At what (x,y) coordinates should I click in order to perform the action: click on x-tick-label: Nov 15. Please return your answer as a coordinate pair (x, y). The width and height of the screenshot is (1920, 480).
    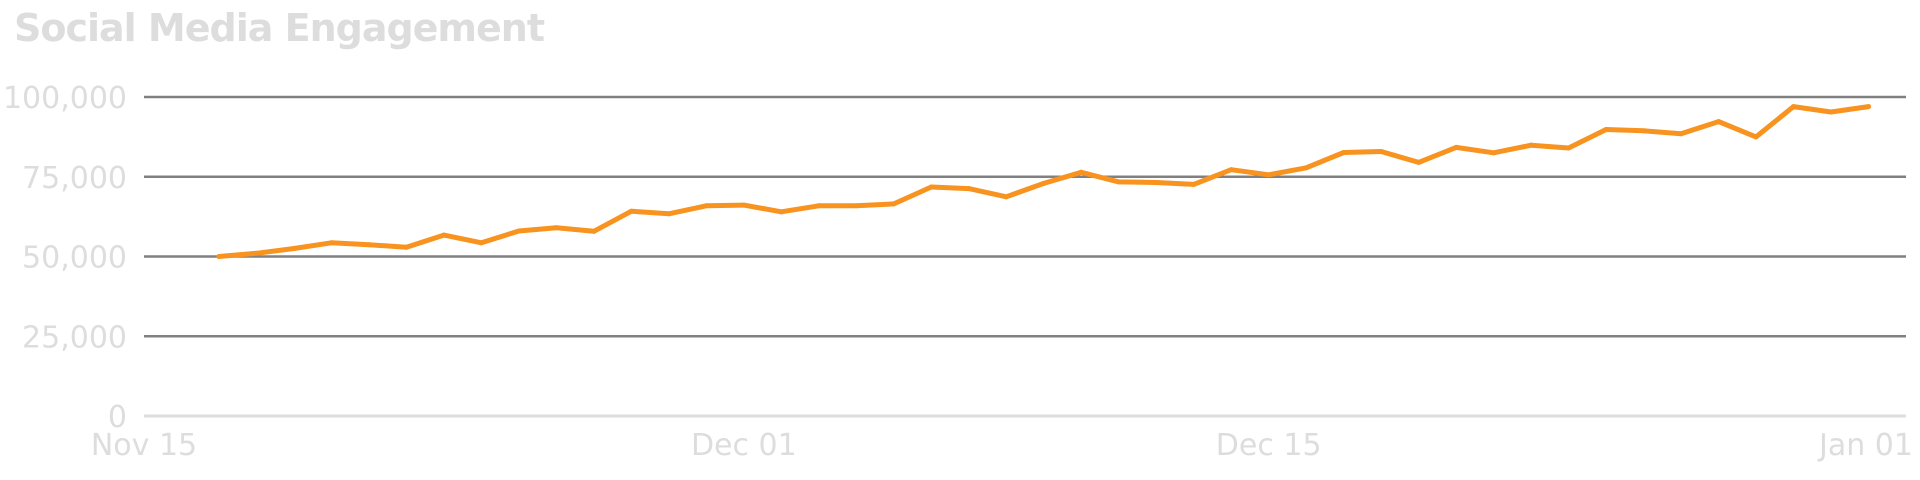
    Looking at the image, I should click on (144, 445).